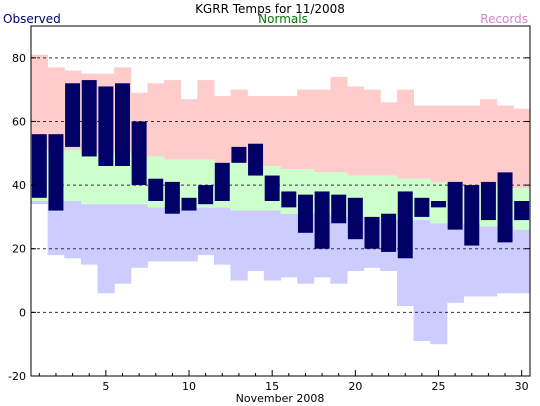 The width and height of the screenshot is (540, 406). I want to click on y-tick-label: -20, so click(17, 376).